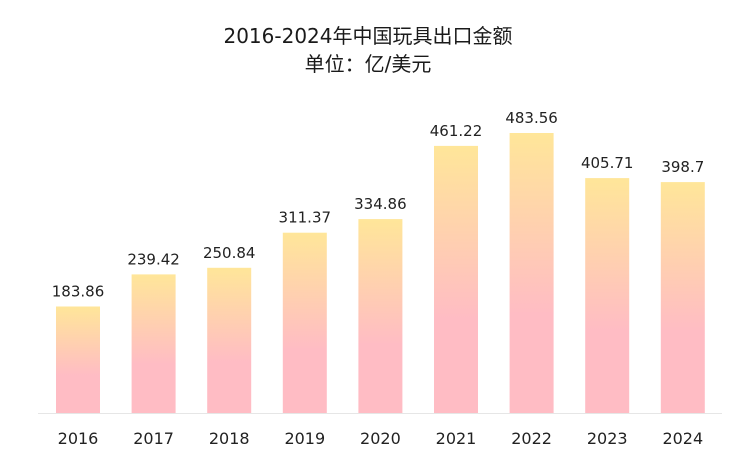 The image size is (736, 467). I want to click on chart-title-block: 2016-2024年中国玩具出口金额 单位：亿/美元, so click(368, 50).